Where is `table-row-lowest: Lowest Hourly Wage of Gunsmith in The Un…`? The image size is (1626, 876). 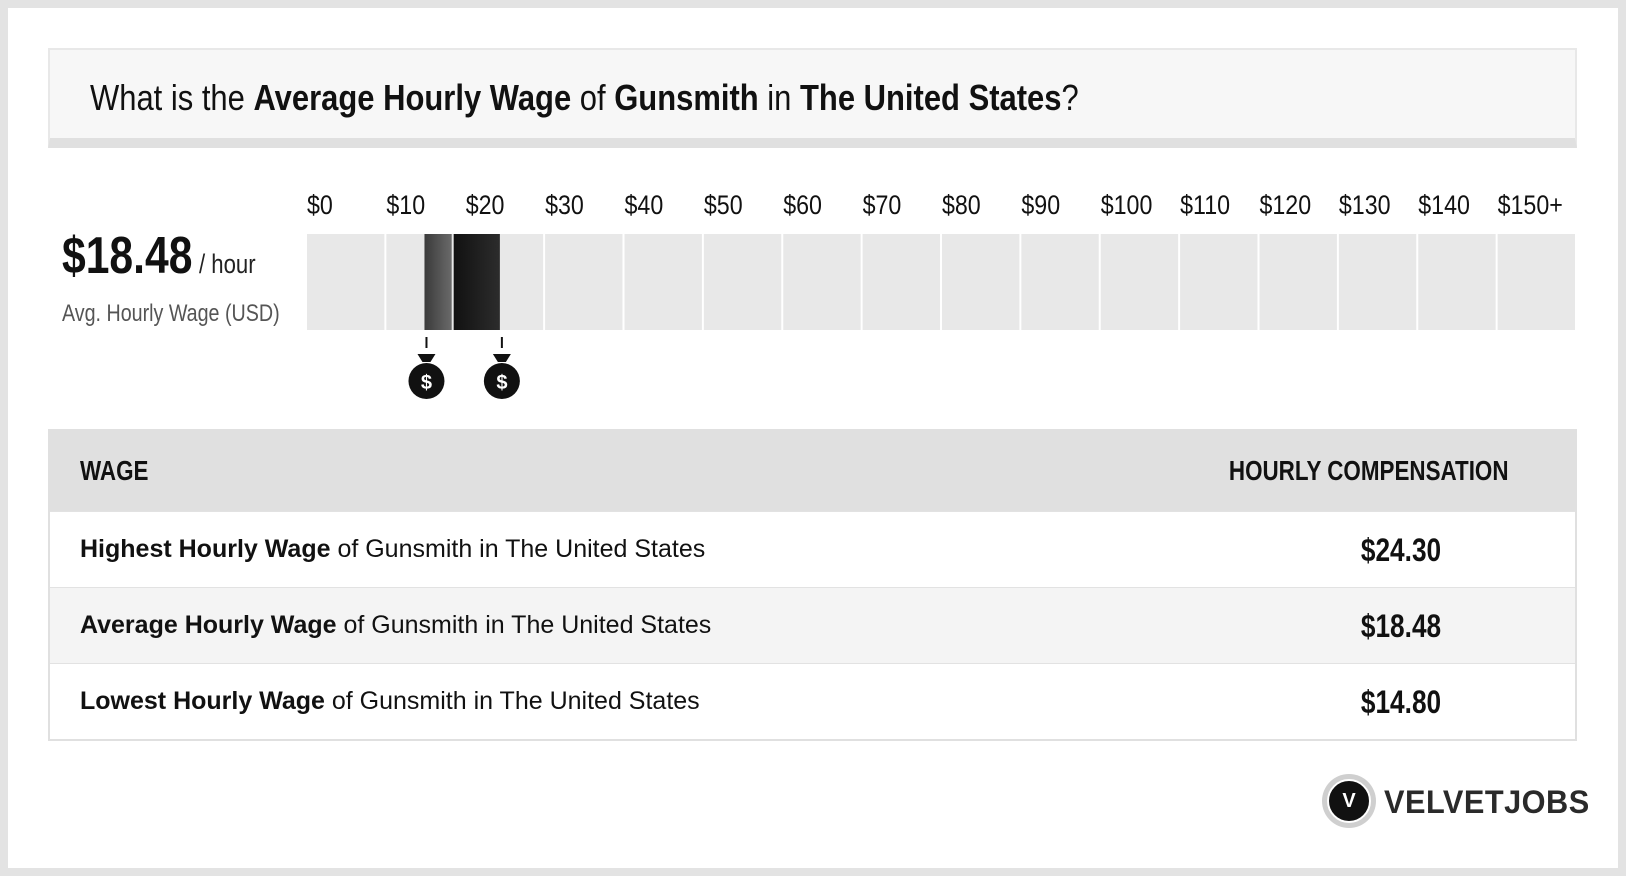
table-row-lowest: Lowest Hourly Wage of Gunsmith in The Un… is located at coordinates (812, 701).